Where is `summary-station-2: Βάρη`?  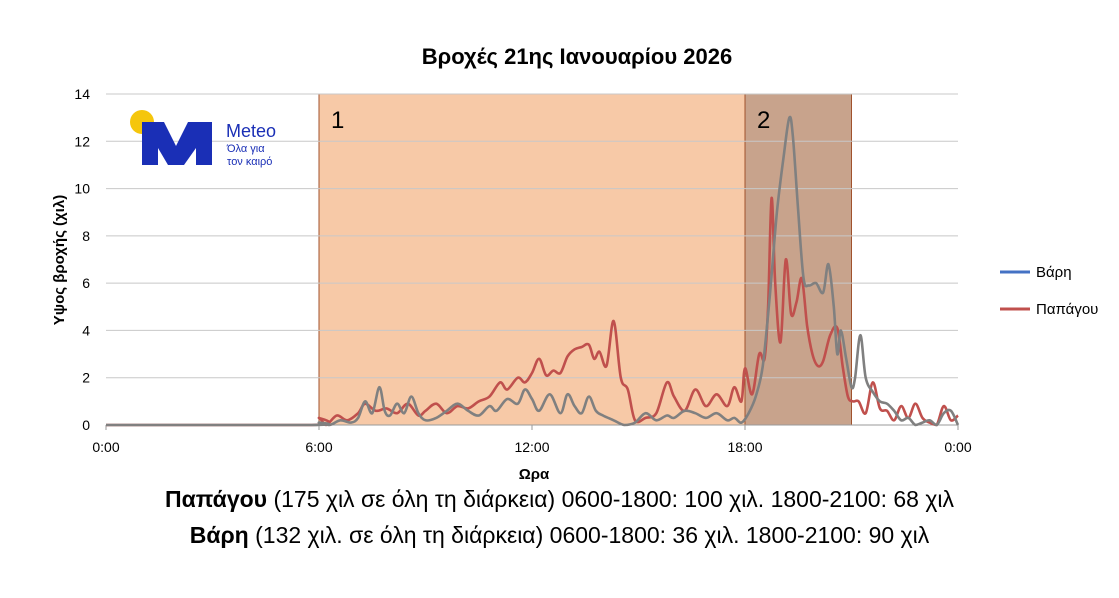 summary-station-2: Βάρη is located at coordinates (219, 535).